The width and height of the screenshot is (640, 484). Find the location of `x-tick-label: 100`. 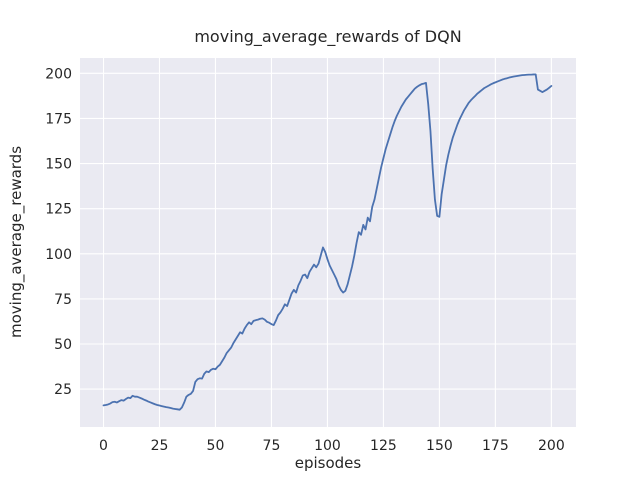

x-tick-label: 100 is located at coordinates (327, 446).